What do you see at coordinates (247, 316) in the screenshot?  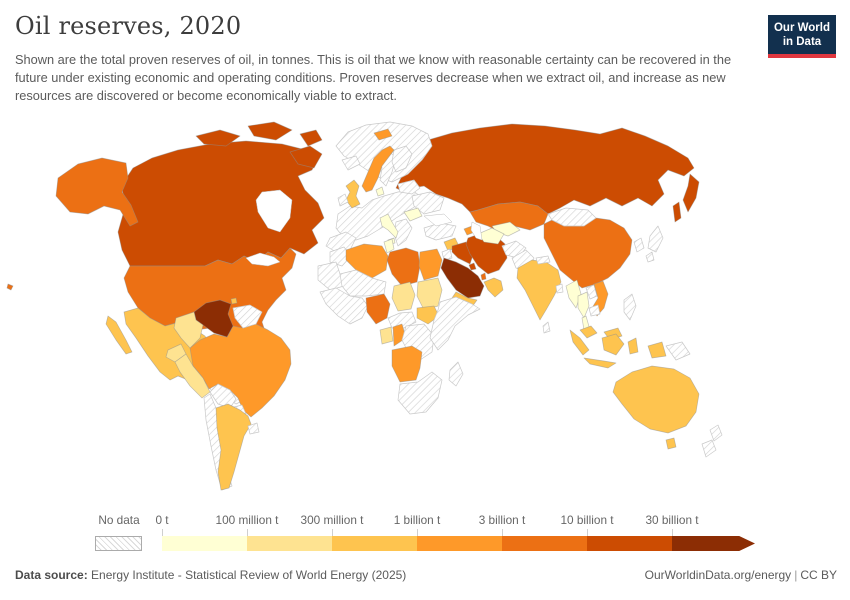 I see `country-guyanas` at bounding box center [247, 316].